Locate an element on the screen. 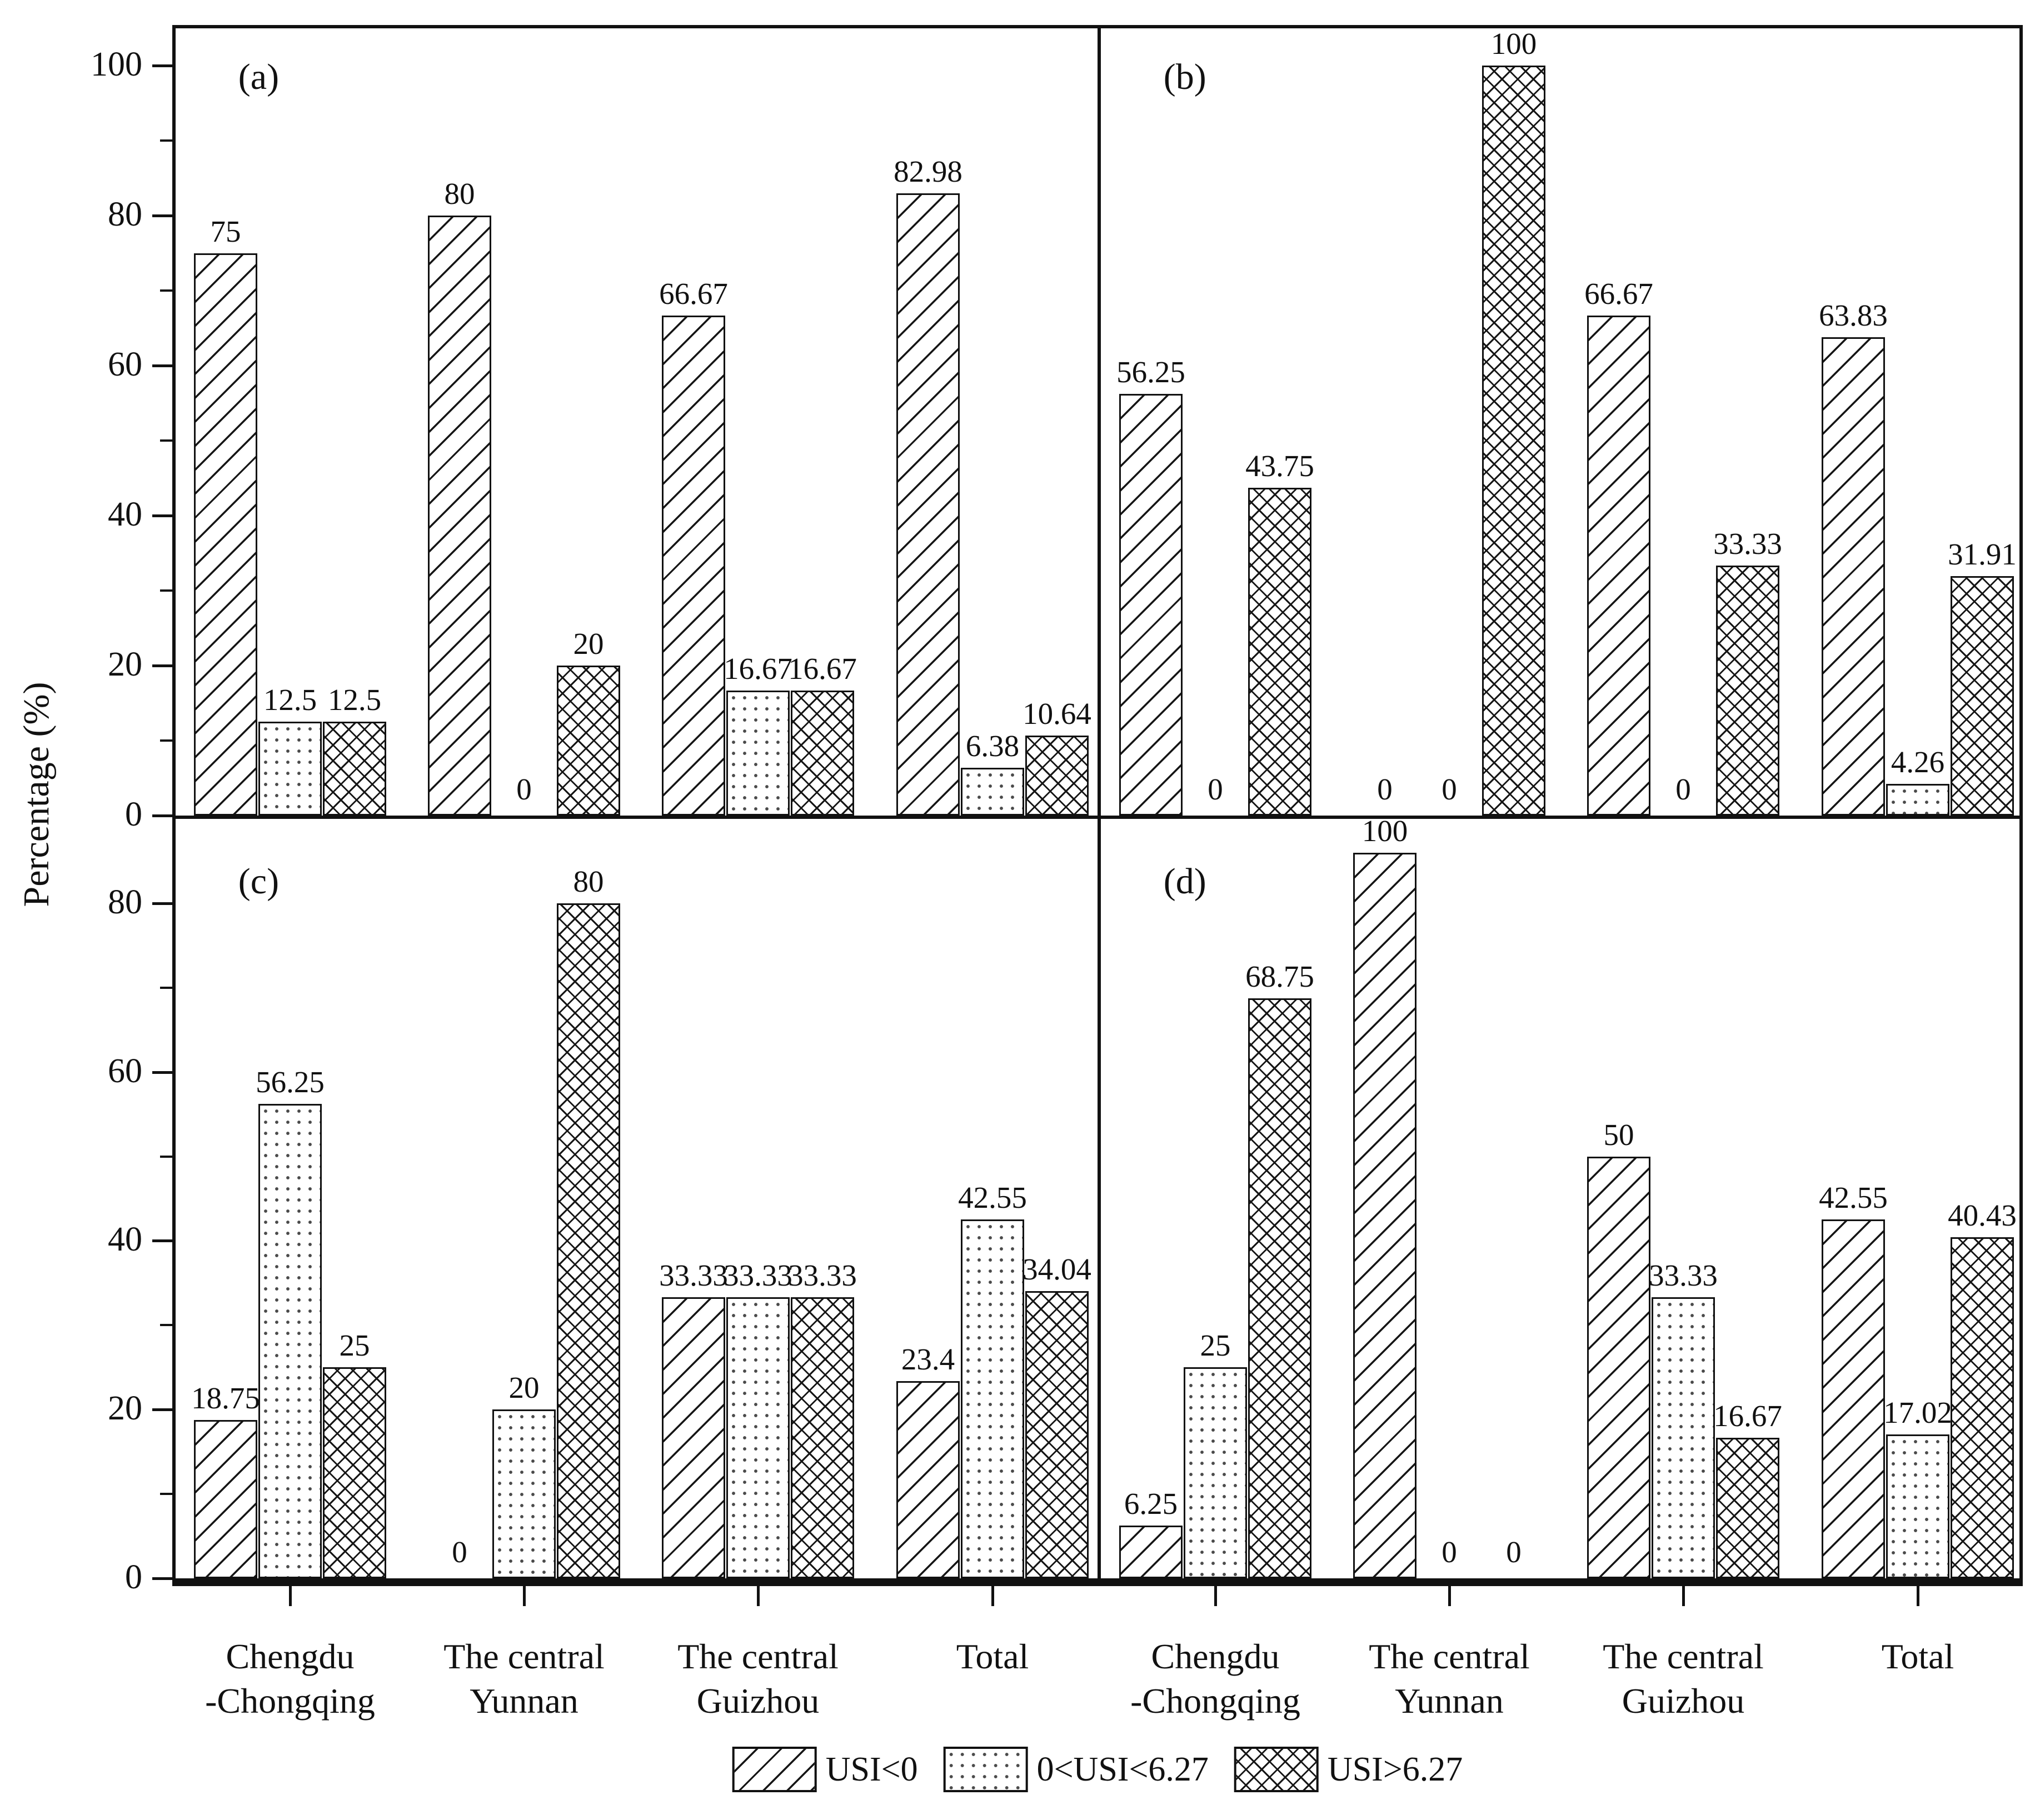 The width and height of the screenshot is (2030, 1820). bar-value-label: 23.4 is located at coordinates (928, 1359).